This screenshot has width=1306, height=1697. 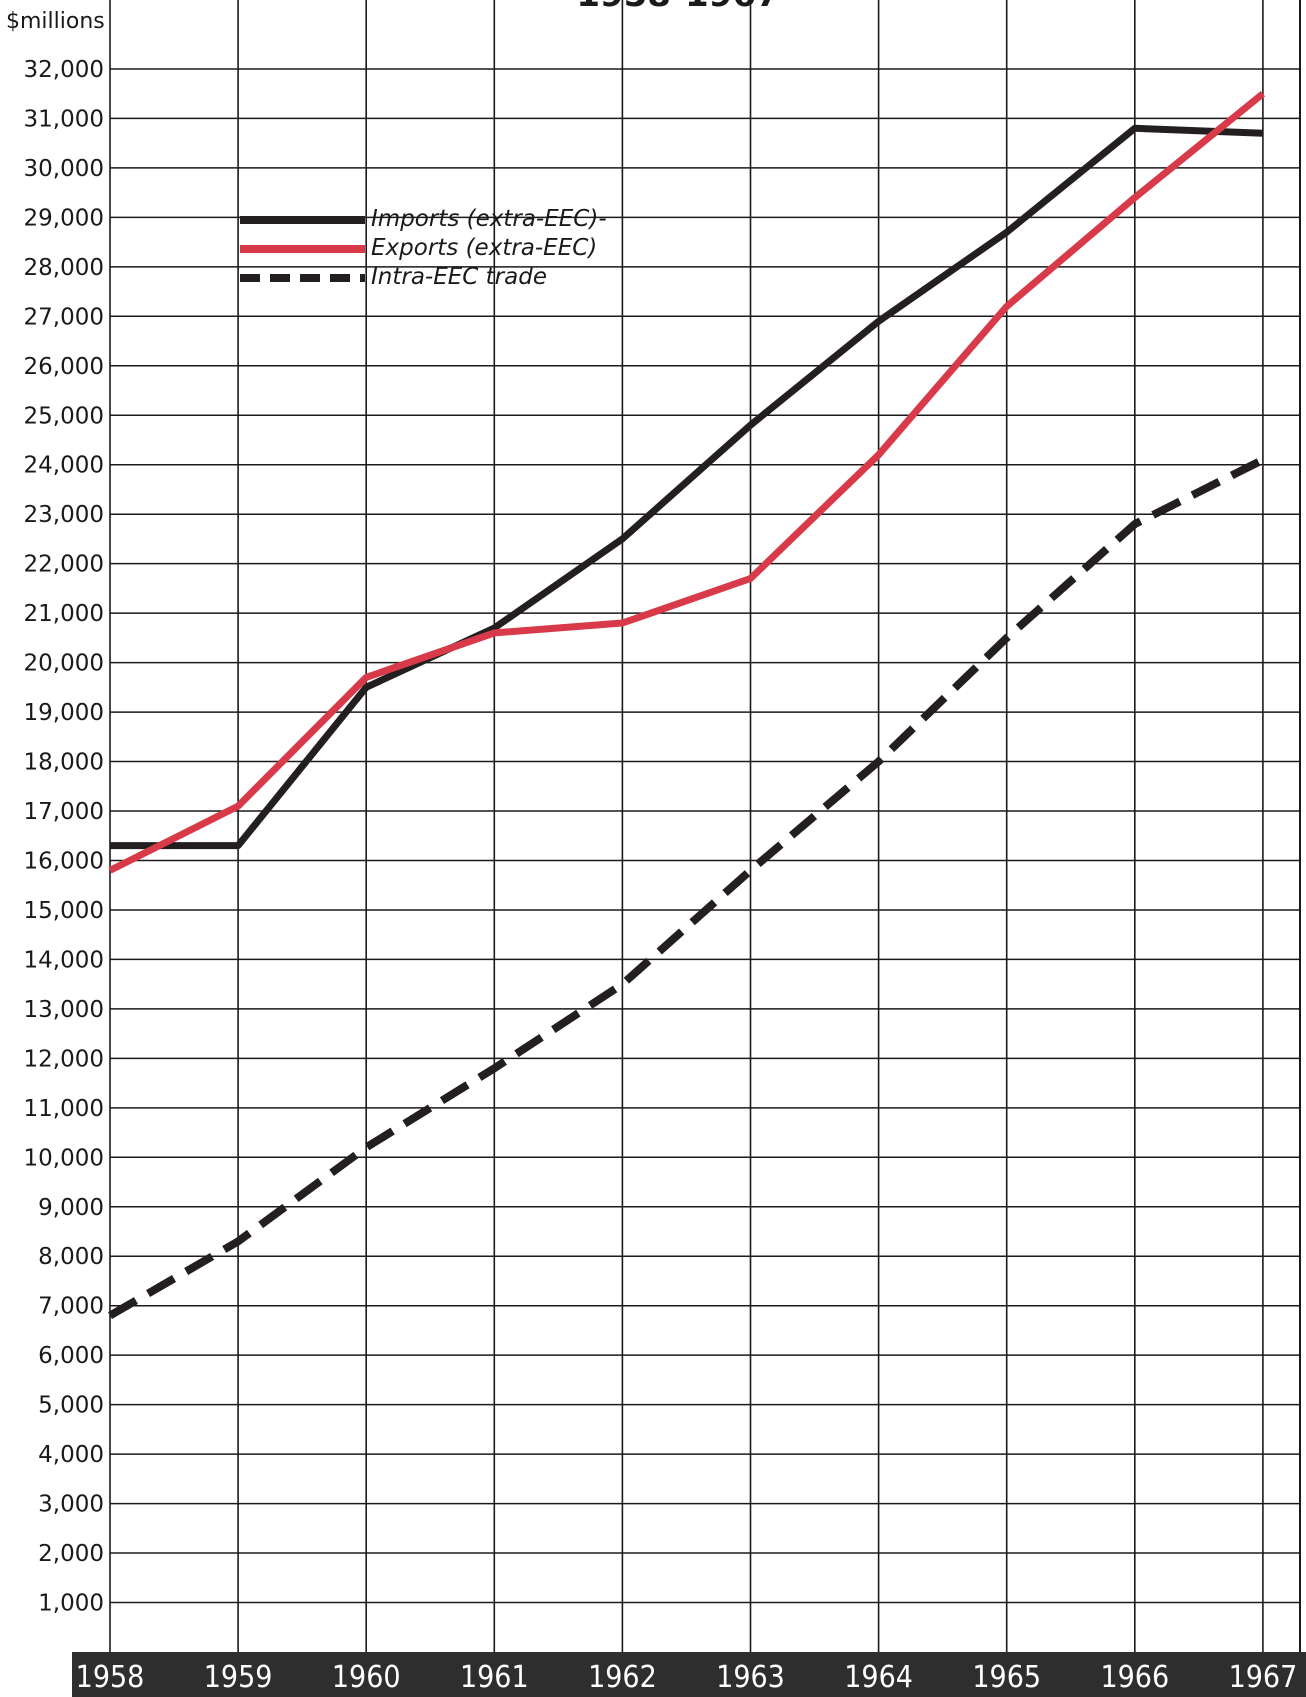 I want to click on y-tick-label: 23,000, so click(x=64, y=515).